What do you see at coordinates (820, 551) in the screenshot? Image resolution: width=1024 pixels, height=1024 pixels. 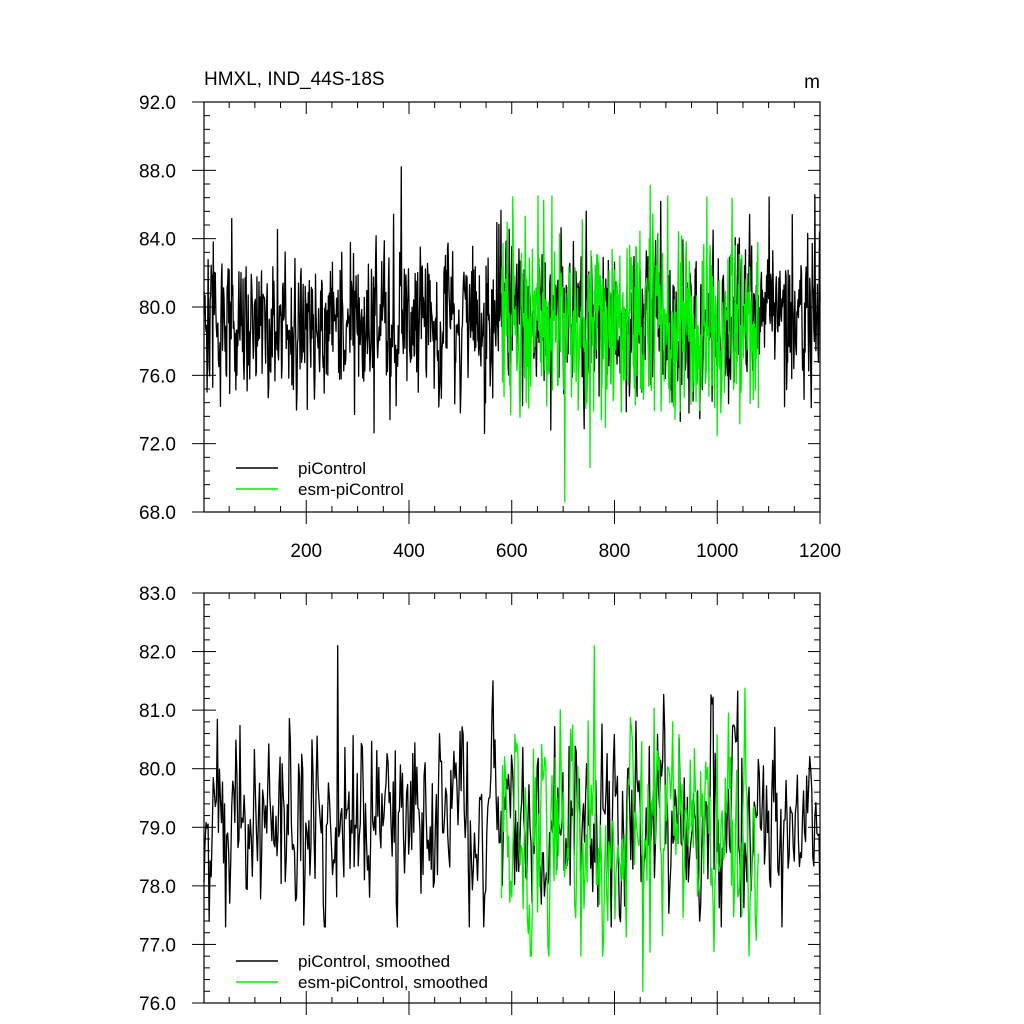 I see `x-tick-label: 1200` at bounding box center [820, 551].